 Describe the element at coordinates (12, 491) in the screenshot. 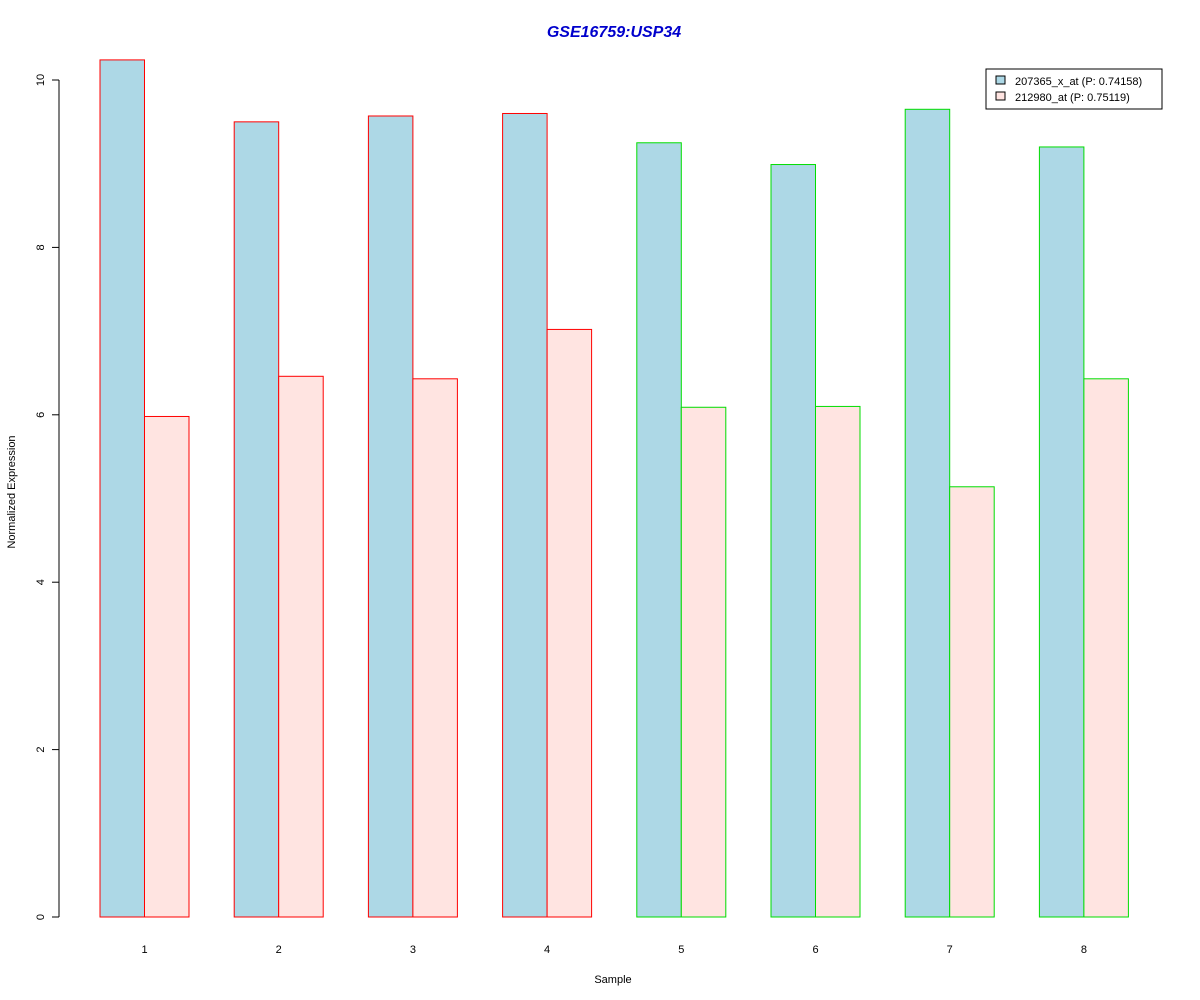

I see `y-axis-label: Normalized Expression` at that location.